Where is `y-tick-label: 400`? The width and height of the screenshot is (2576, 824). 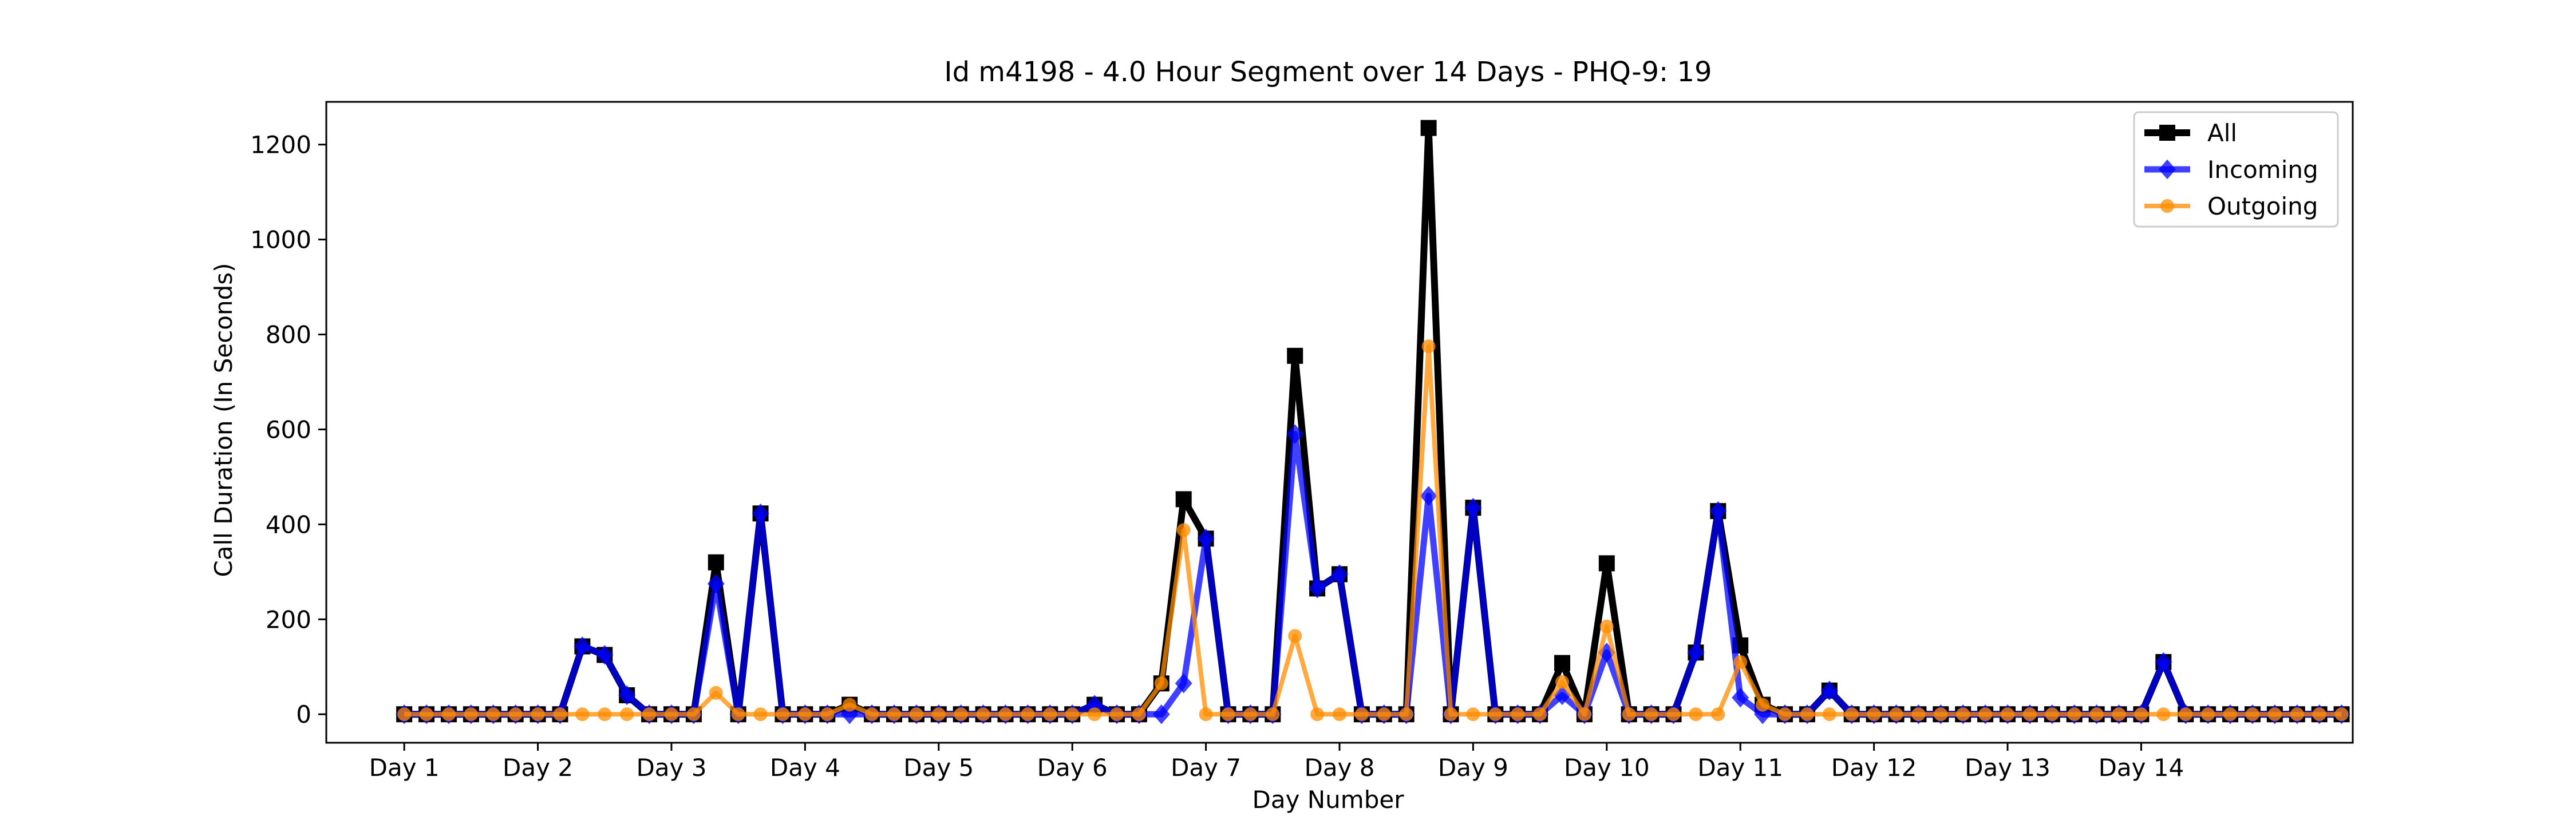
y-tick-label: 400 is located at coordinates (288, 524).